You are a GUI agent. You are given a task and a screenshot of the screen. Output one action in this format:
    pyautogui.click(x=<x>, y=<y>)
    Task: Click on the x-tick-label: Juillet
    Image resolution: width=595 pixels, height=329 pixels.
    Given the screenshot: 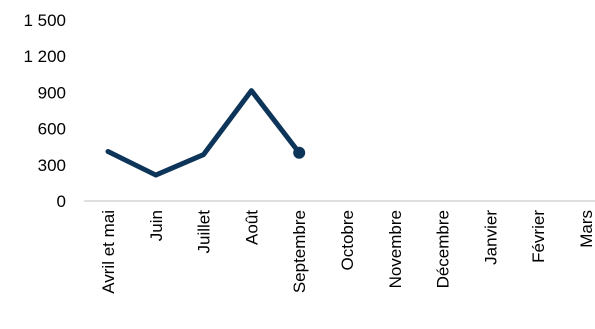 What is the action you would take?
    pyautogui.click(x=204, y=232)
    